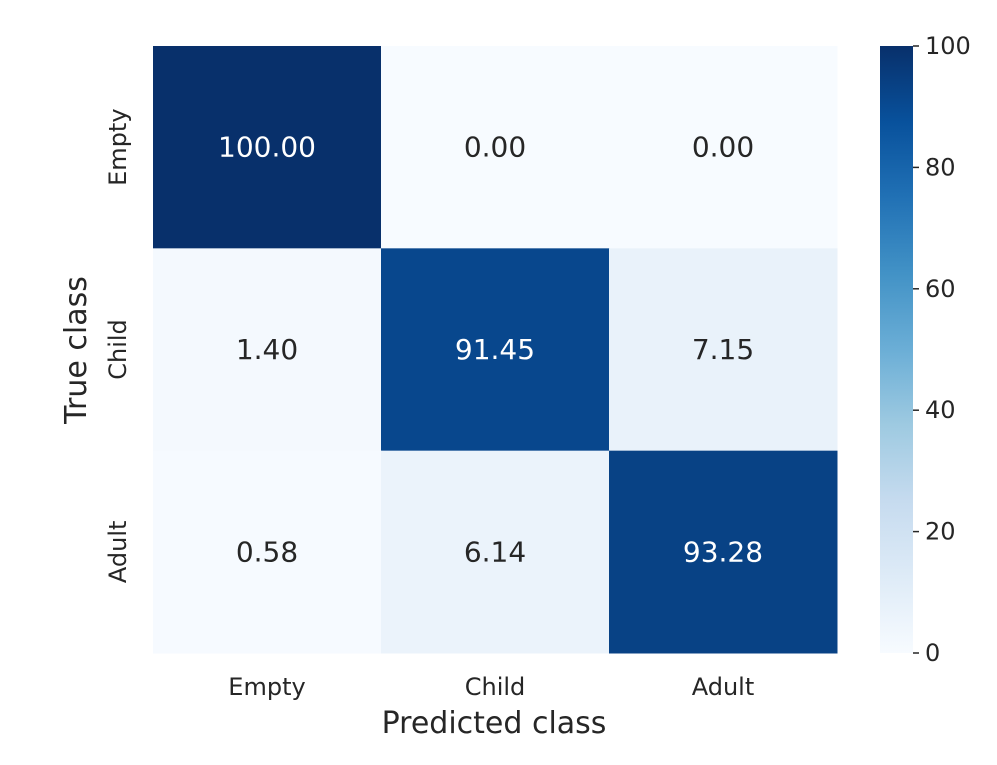 Image resolution: width=997 pixels, height=765 pixels. I want to click on colorbar-tick-label: 40, so click(940, 410).